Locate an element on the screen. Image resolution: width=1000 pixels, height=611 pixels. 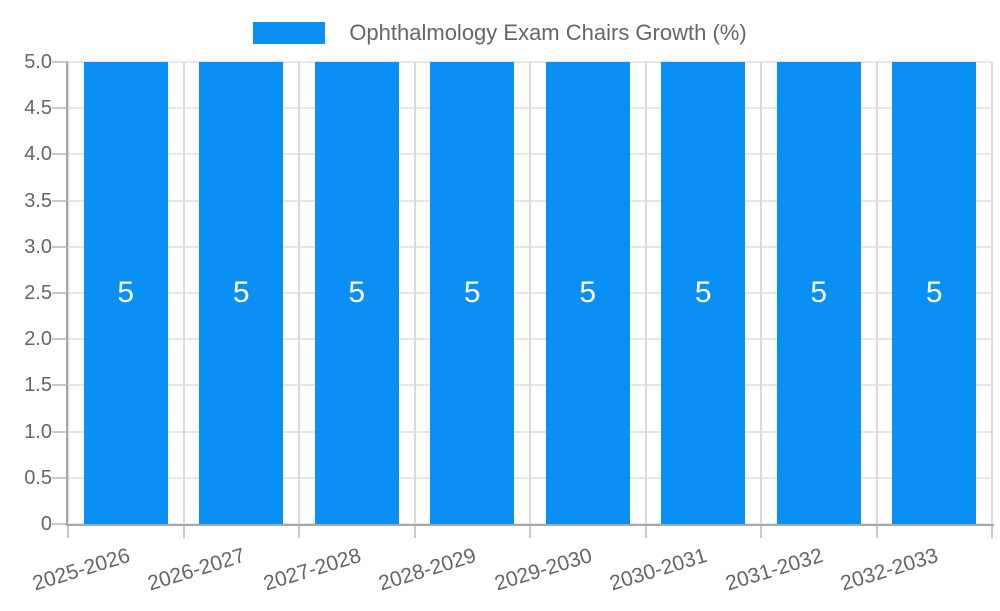
y-axis-tick-label: 4.0 is located at coordinates (38, 154).